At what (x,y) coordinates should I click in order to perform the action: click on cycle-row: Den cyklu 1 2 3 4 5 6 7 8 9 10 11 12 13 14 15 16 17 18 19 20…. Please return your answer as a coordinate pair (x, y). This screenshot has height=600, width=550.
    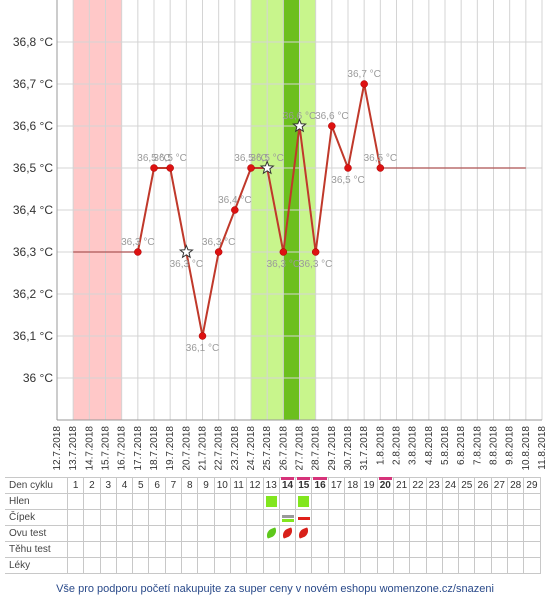
    Looking at the image, I should click on (273, 485).